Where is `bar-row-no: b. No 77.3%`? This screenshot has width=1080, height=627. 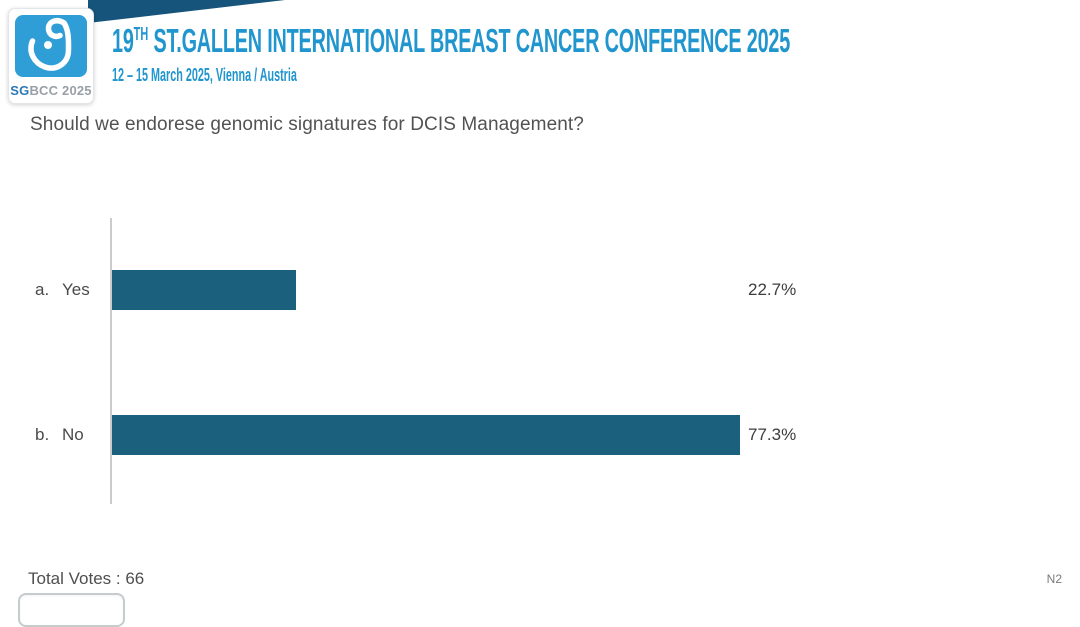
bar-row-no: b. No 77.3% is located at coordinates (540, 435).